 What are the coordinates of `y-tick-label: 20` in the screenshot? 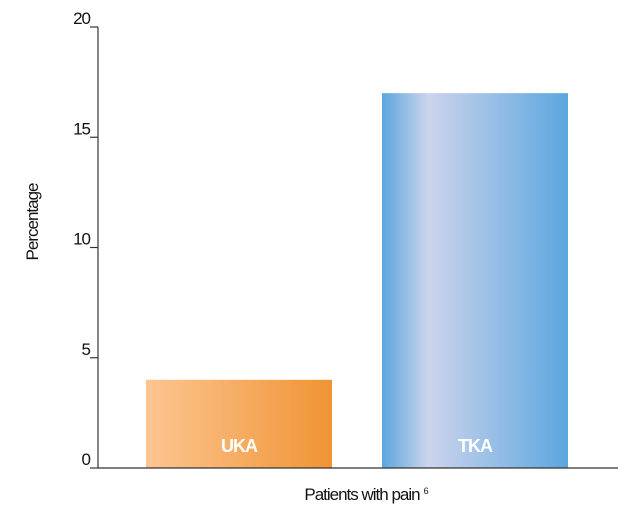 It's located at (81, 18).